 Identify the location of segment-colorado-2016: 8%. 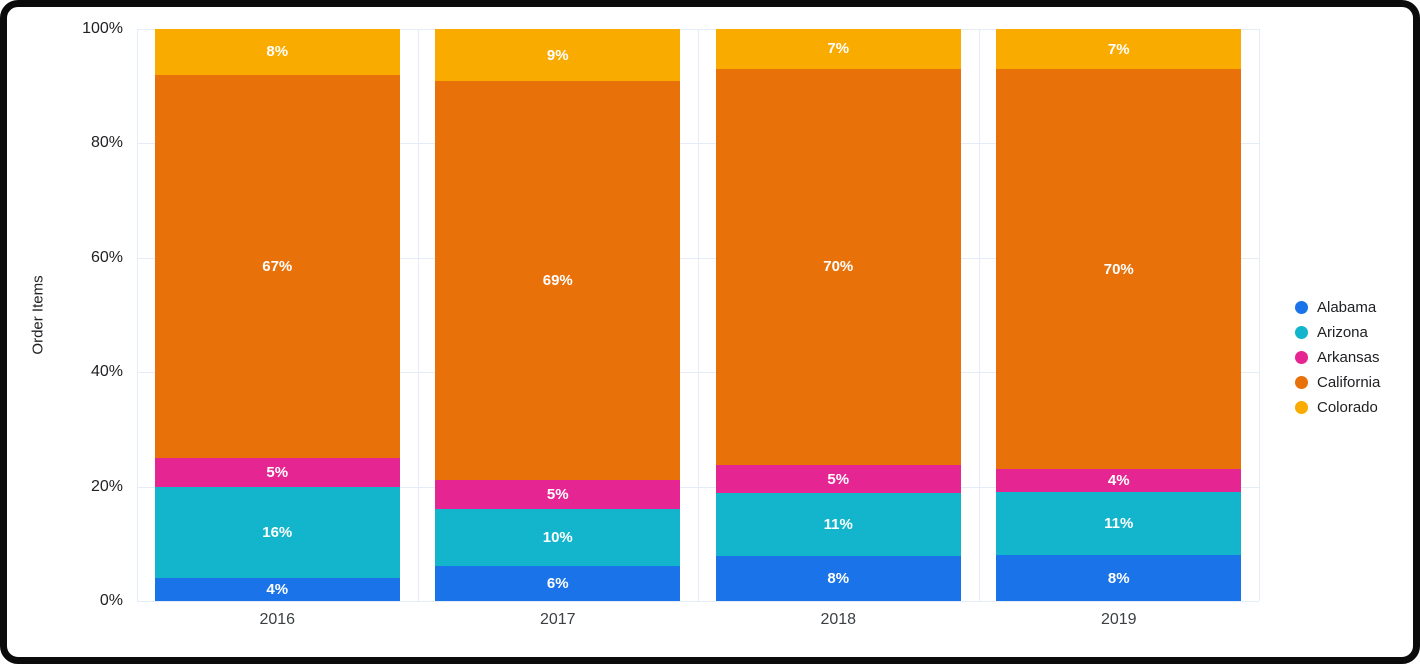
(277, 52).